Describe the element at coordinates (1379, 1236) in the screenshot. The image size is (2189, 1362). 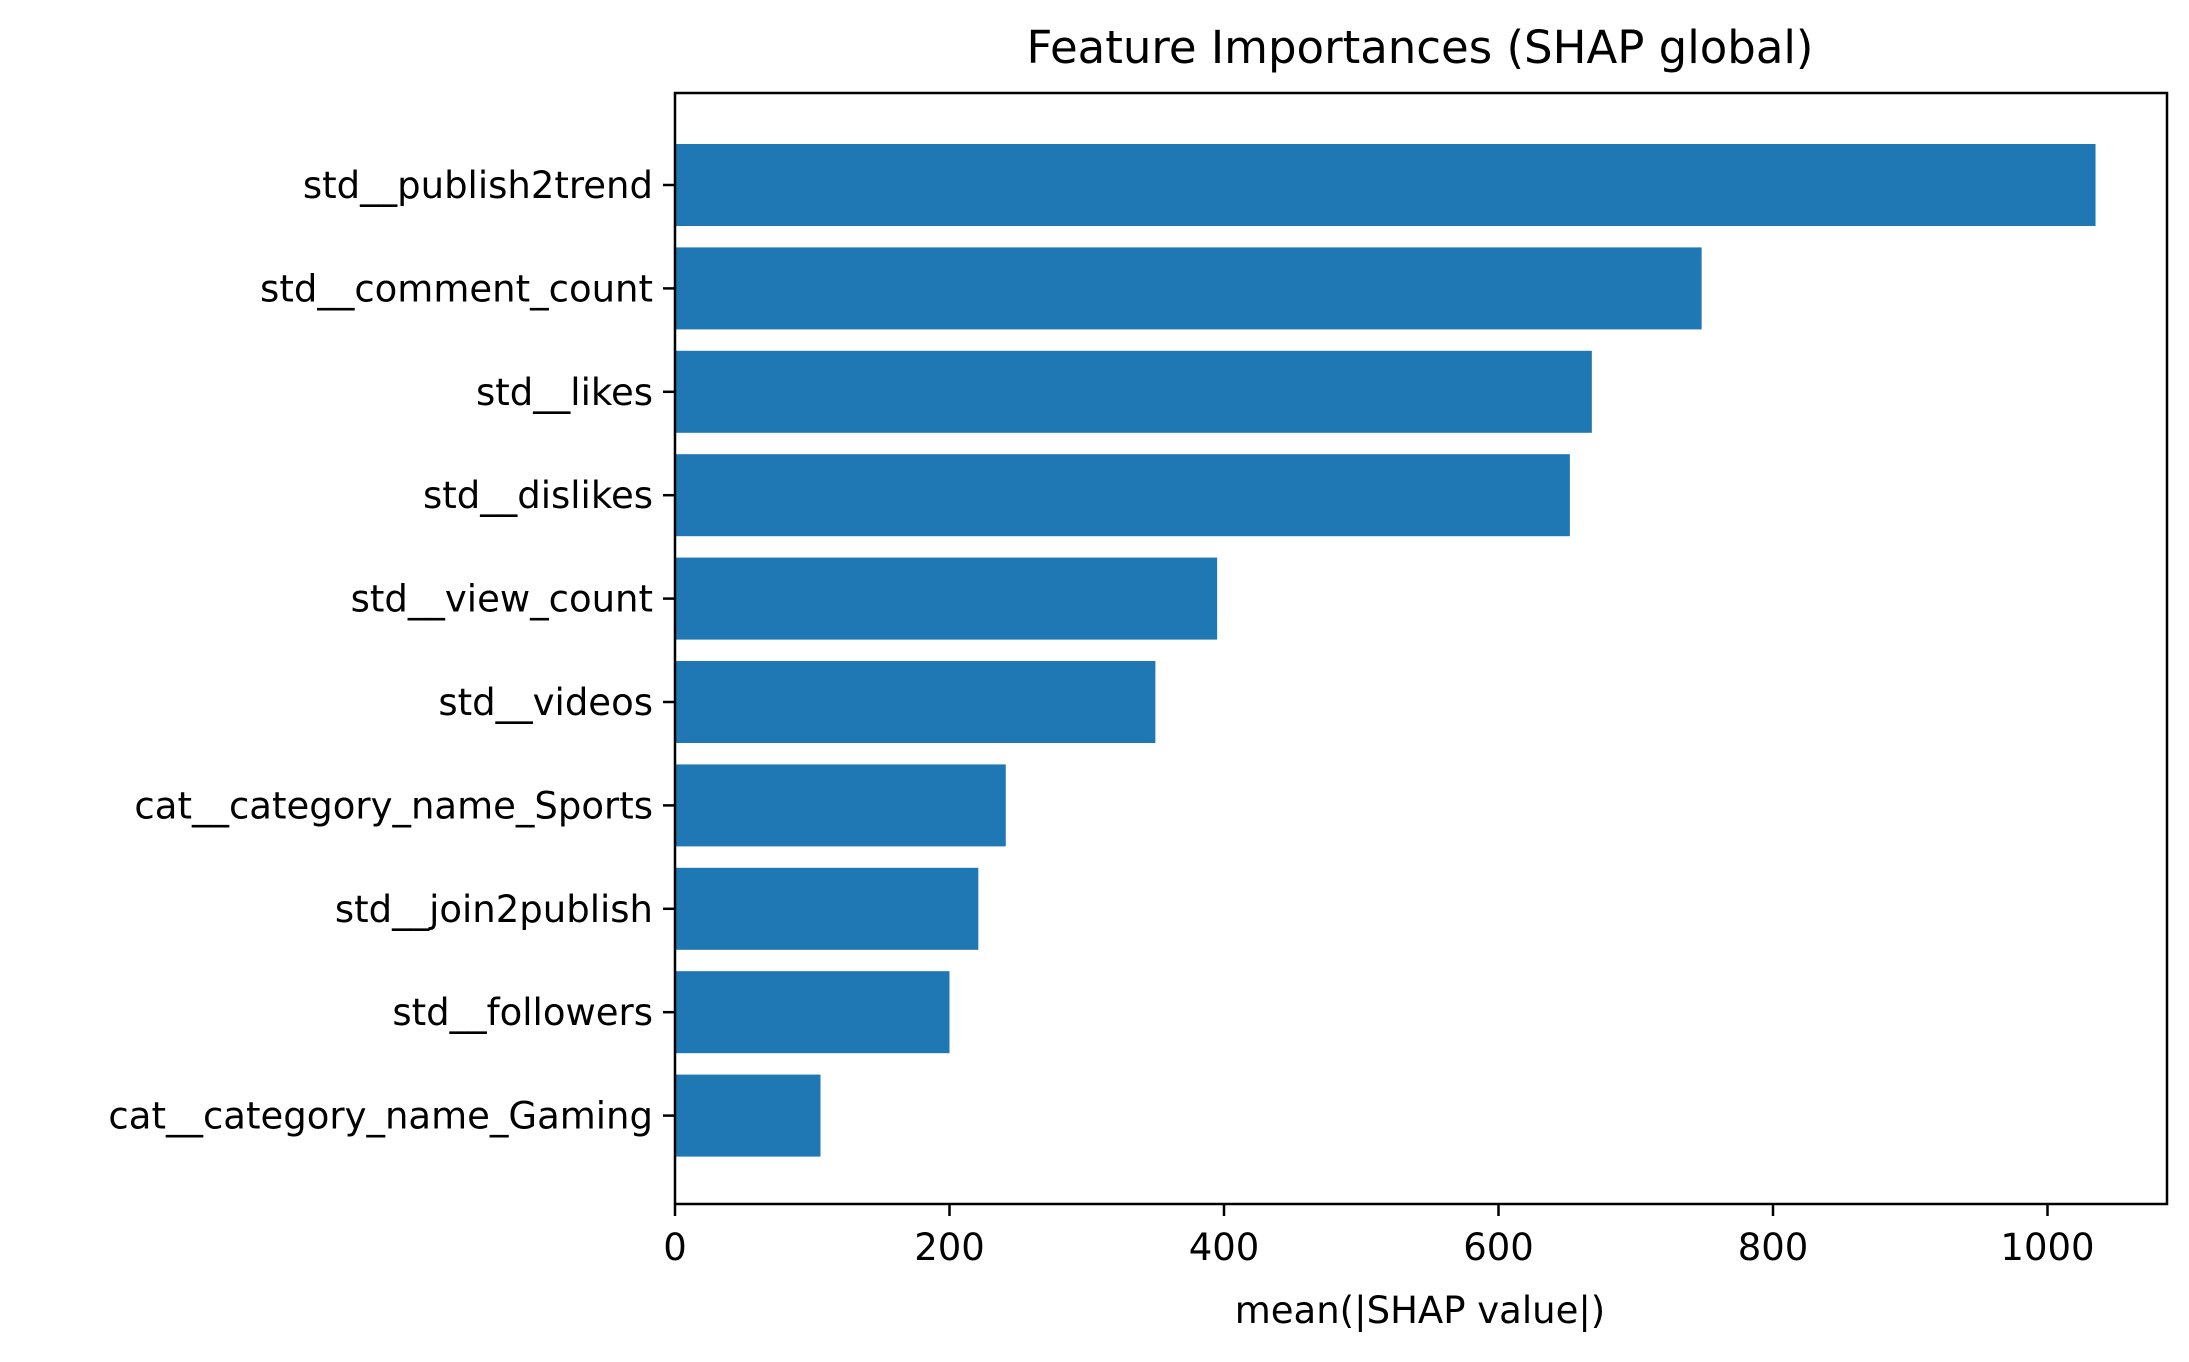
I see `x-axis-ticks: 0 200 400 600 800 1000` at that location.